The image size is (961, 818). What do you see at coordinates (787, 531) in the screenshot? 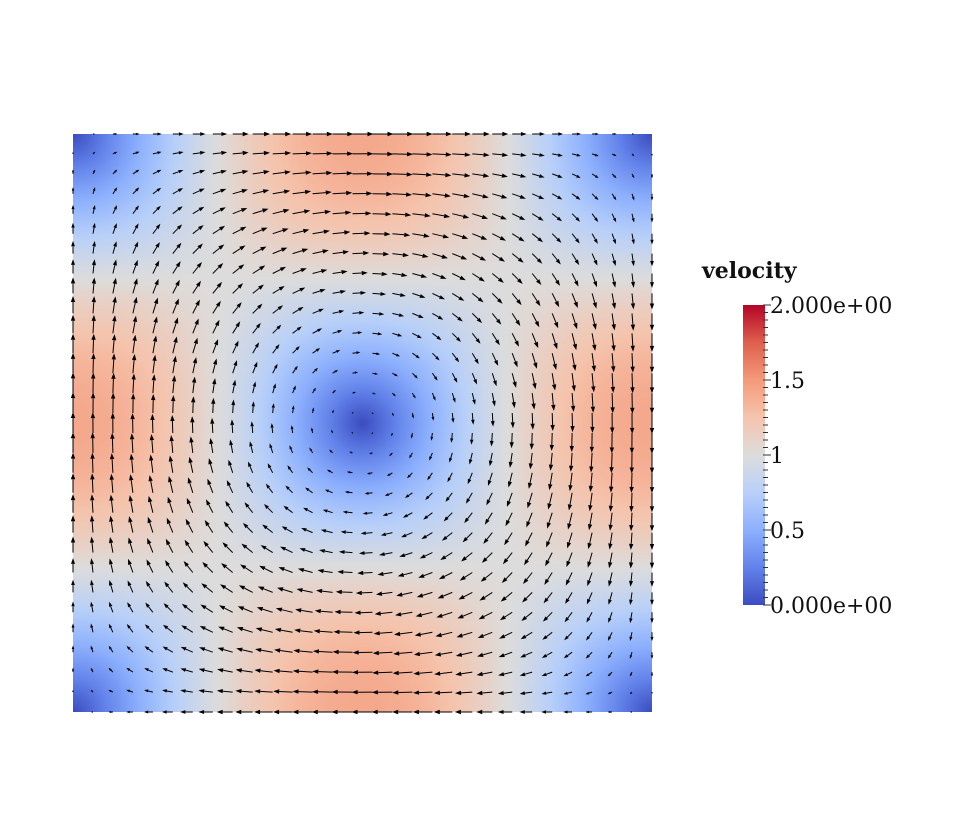
I see `scalar-bar-label: 0.5` at bounding box center [787, 531].